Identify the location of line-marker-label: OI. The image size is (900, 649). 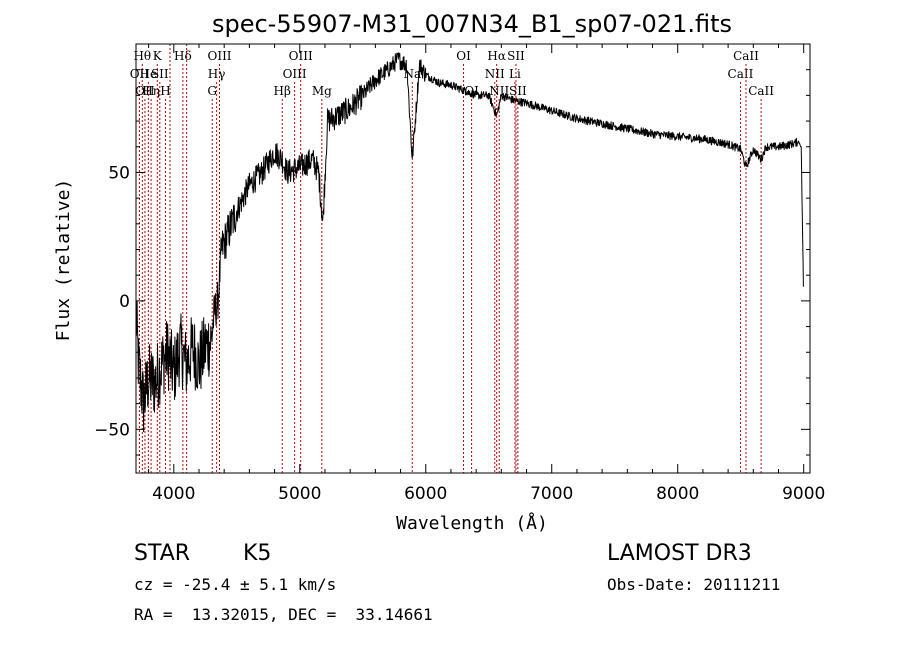
(463, 56).